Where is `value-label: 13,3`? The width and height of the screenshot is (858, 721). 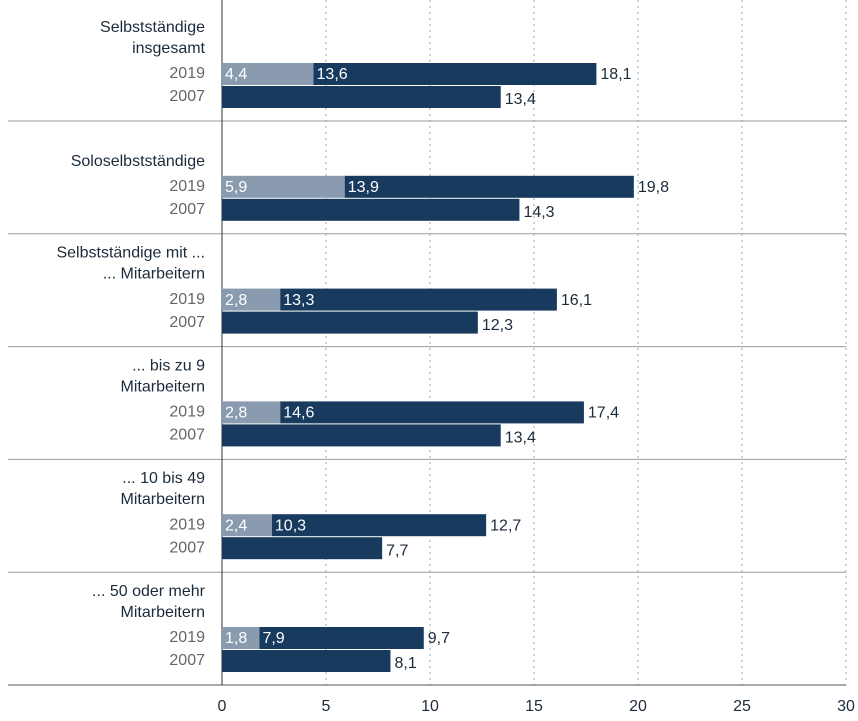
value-label: 13,3 is located at coordinates (298, 300).